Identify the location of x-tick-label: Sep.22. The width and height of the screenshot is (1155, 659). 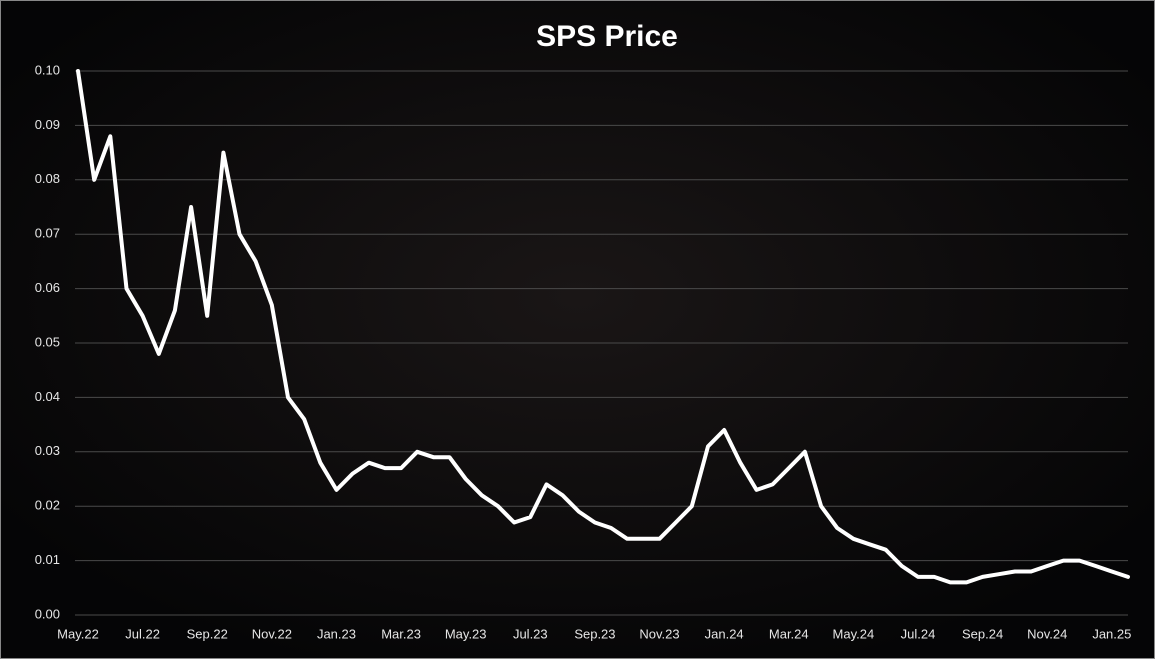
(207, 633).